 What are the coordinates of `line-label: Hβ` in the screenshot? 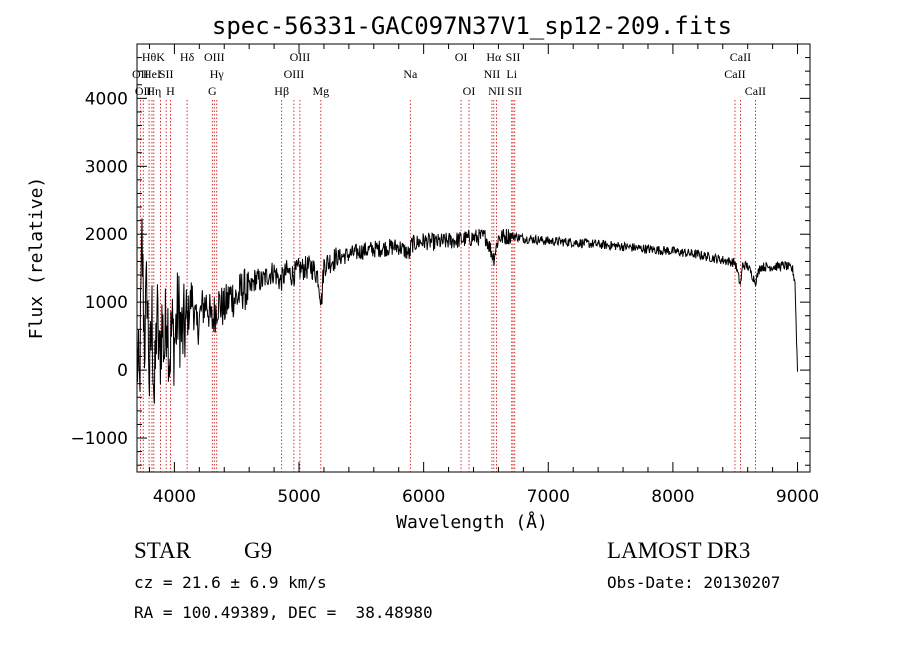 It's located at (281, 91).